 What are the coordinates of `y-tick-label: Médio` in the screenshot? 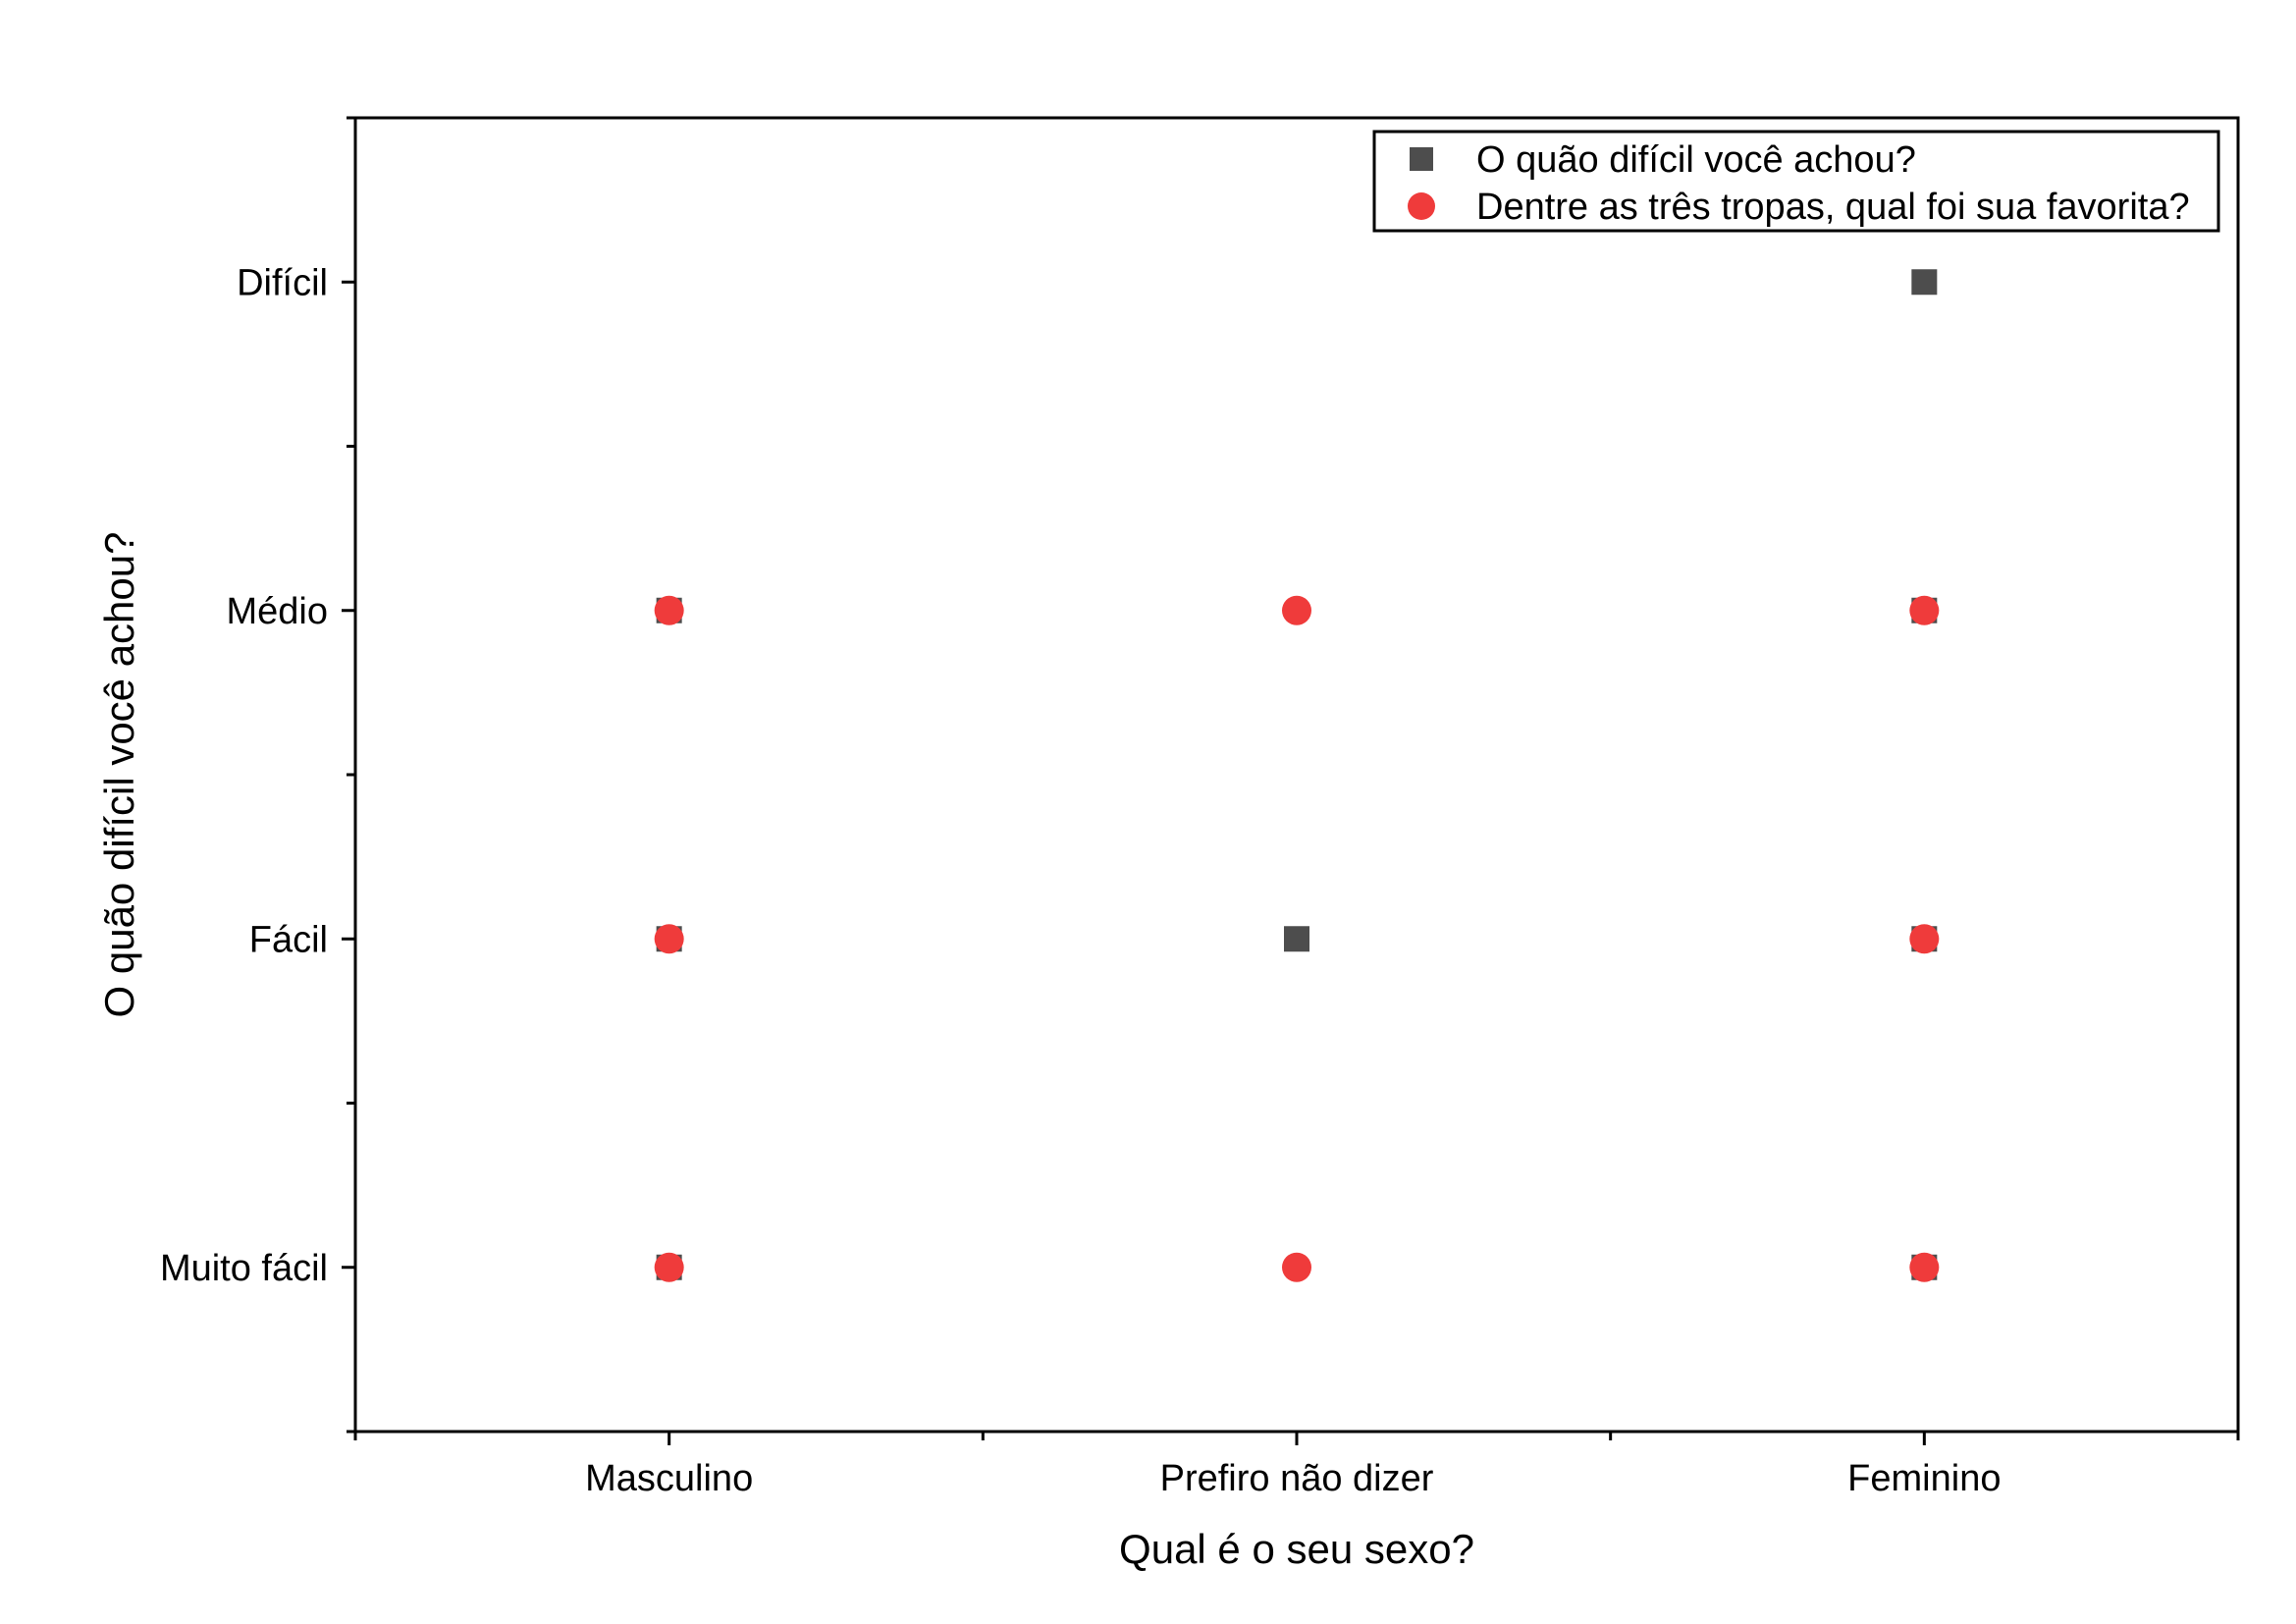 It's located at (278, 611).